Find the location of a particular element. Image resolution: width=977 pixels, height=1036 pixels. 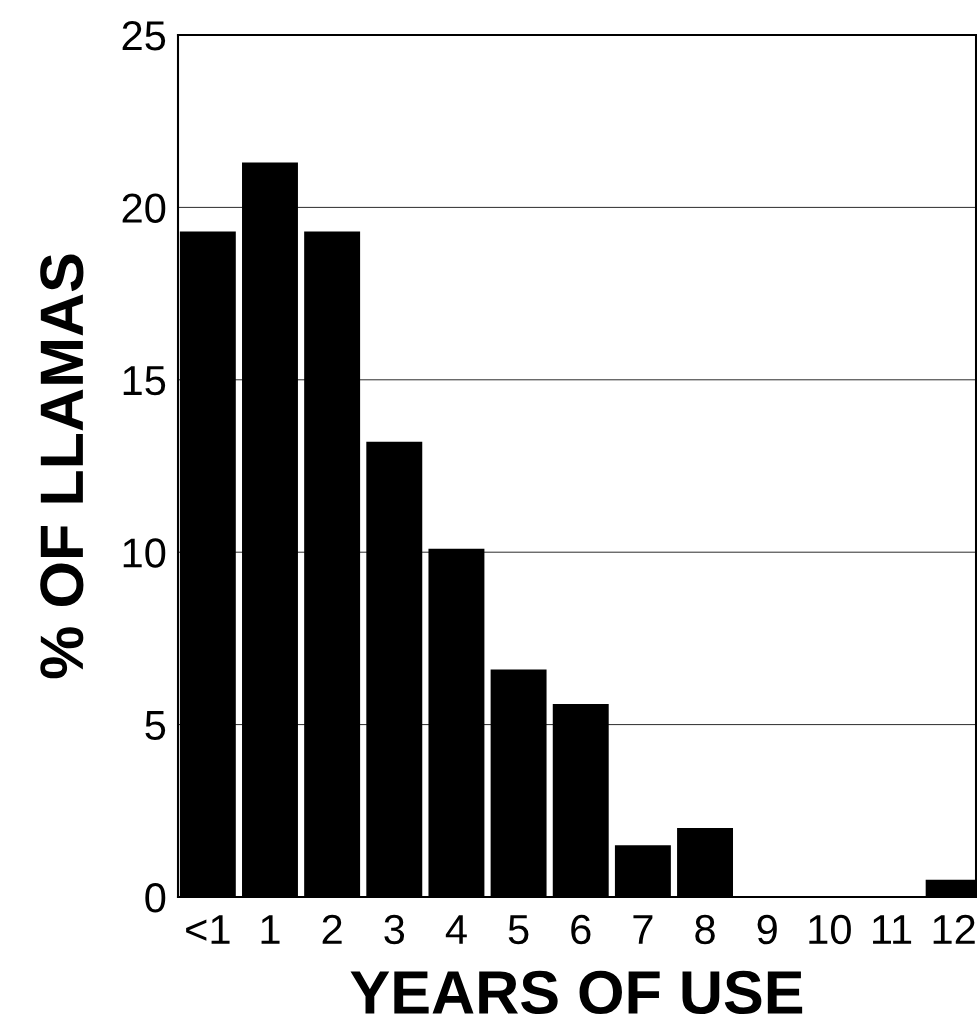

x-tick-label: 2 is located at coordinates (332, 929).